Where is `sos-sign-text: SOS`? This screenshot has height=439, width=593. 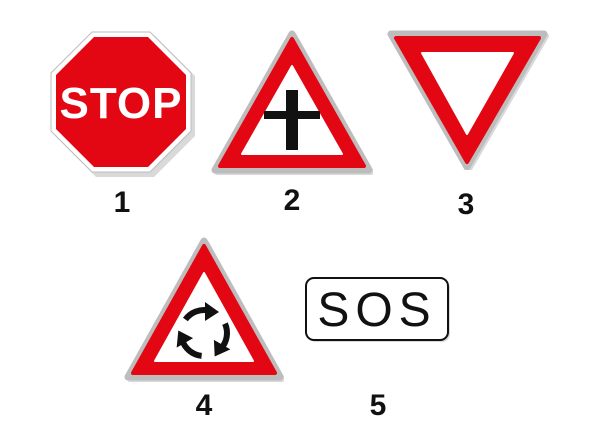 sos-sign-text: SOS is located at coordinates (376, 310).